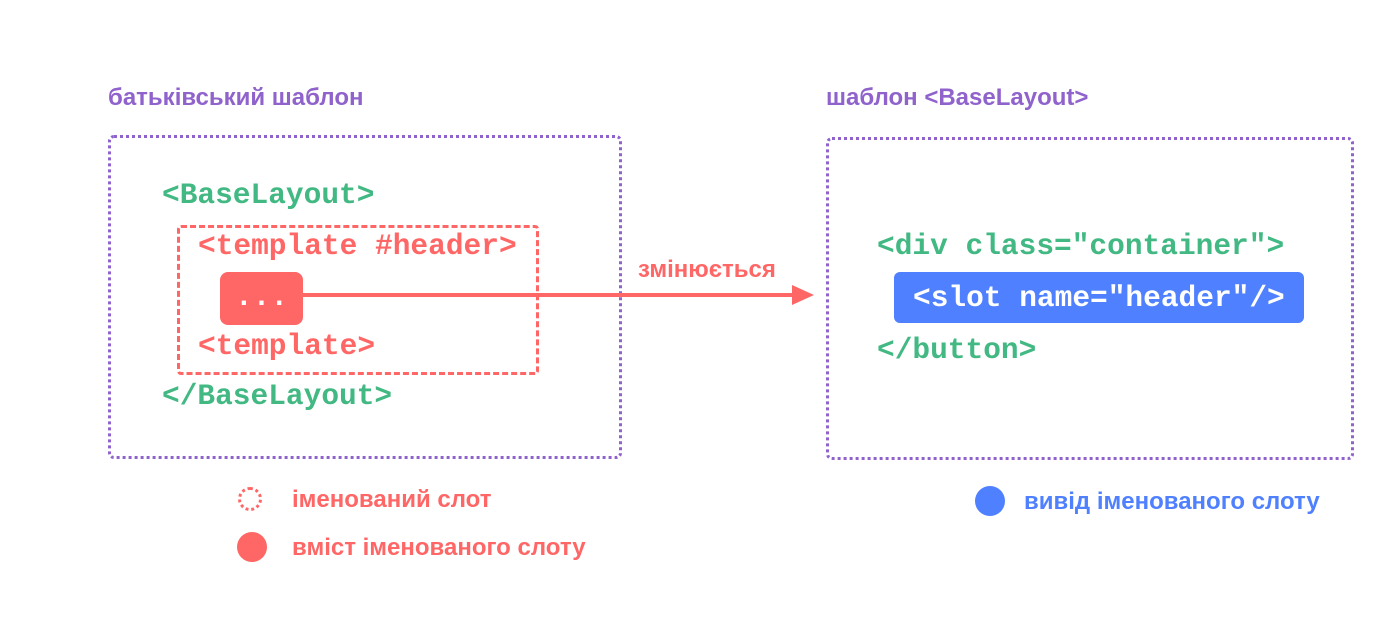 This screenshot has height=640, width=1376. What do you see at coordinates (236, 97) in the screenshot?
I see `parent-template-title: батьківський шаблон` at bounding box center [236, 97].